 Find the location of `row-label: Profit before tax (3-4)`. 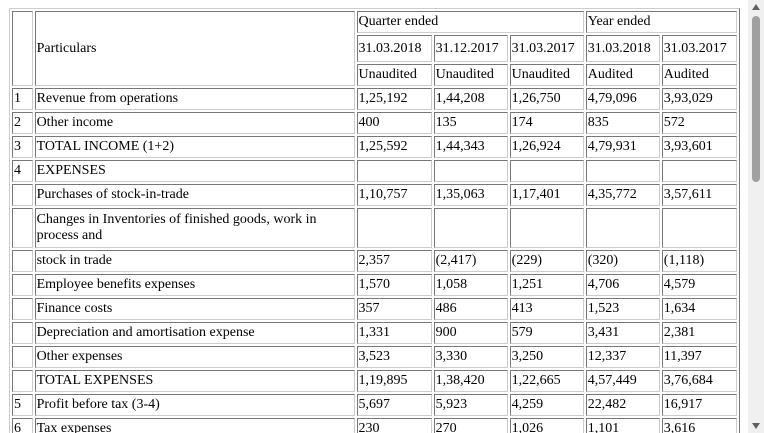

row-label: Profit before tax (3-4) is located at coordinates (194, 405).